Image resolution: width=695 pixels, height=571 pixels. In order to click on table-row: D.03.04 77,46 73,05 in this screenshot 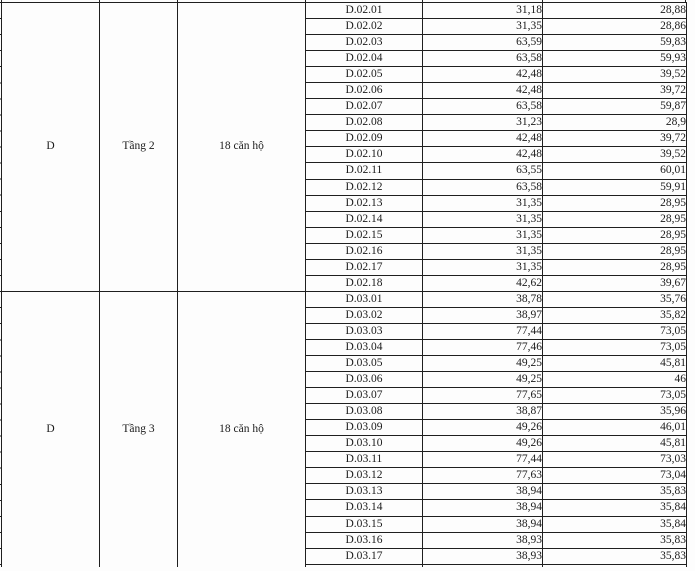, I will do `click(344, 347)`.